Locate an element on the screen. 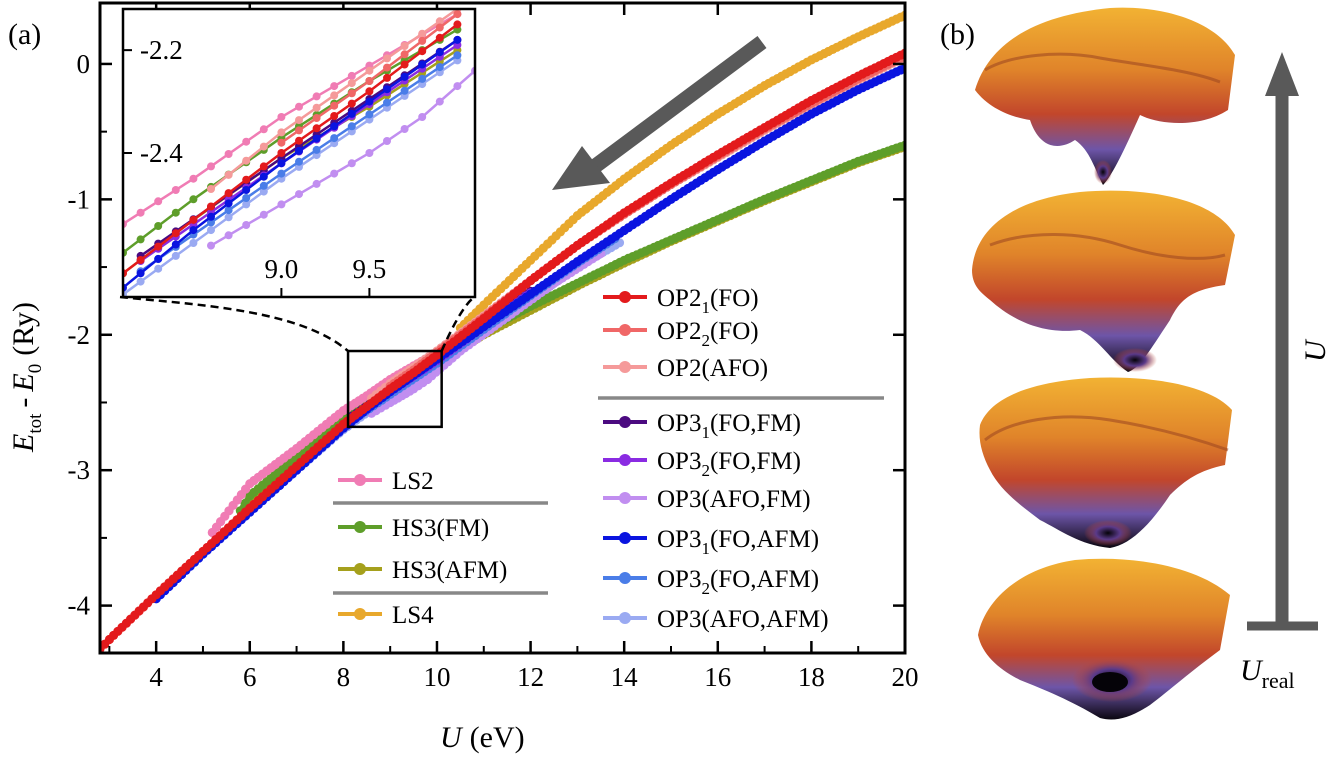  surface-1-ridge is located at coordinates (1102, 68).